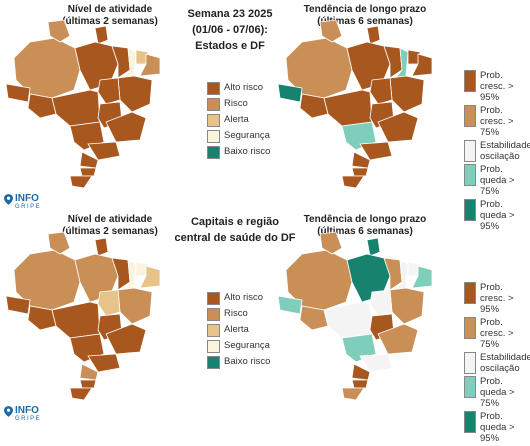 This screenshot has height=446, width=530. Describe the element at coordinates (331, 31) in the screenshot. I see `state-rr` at that location.